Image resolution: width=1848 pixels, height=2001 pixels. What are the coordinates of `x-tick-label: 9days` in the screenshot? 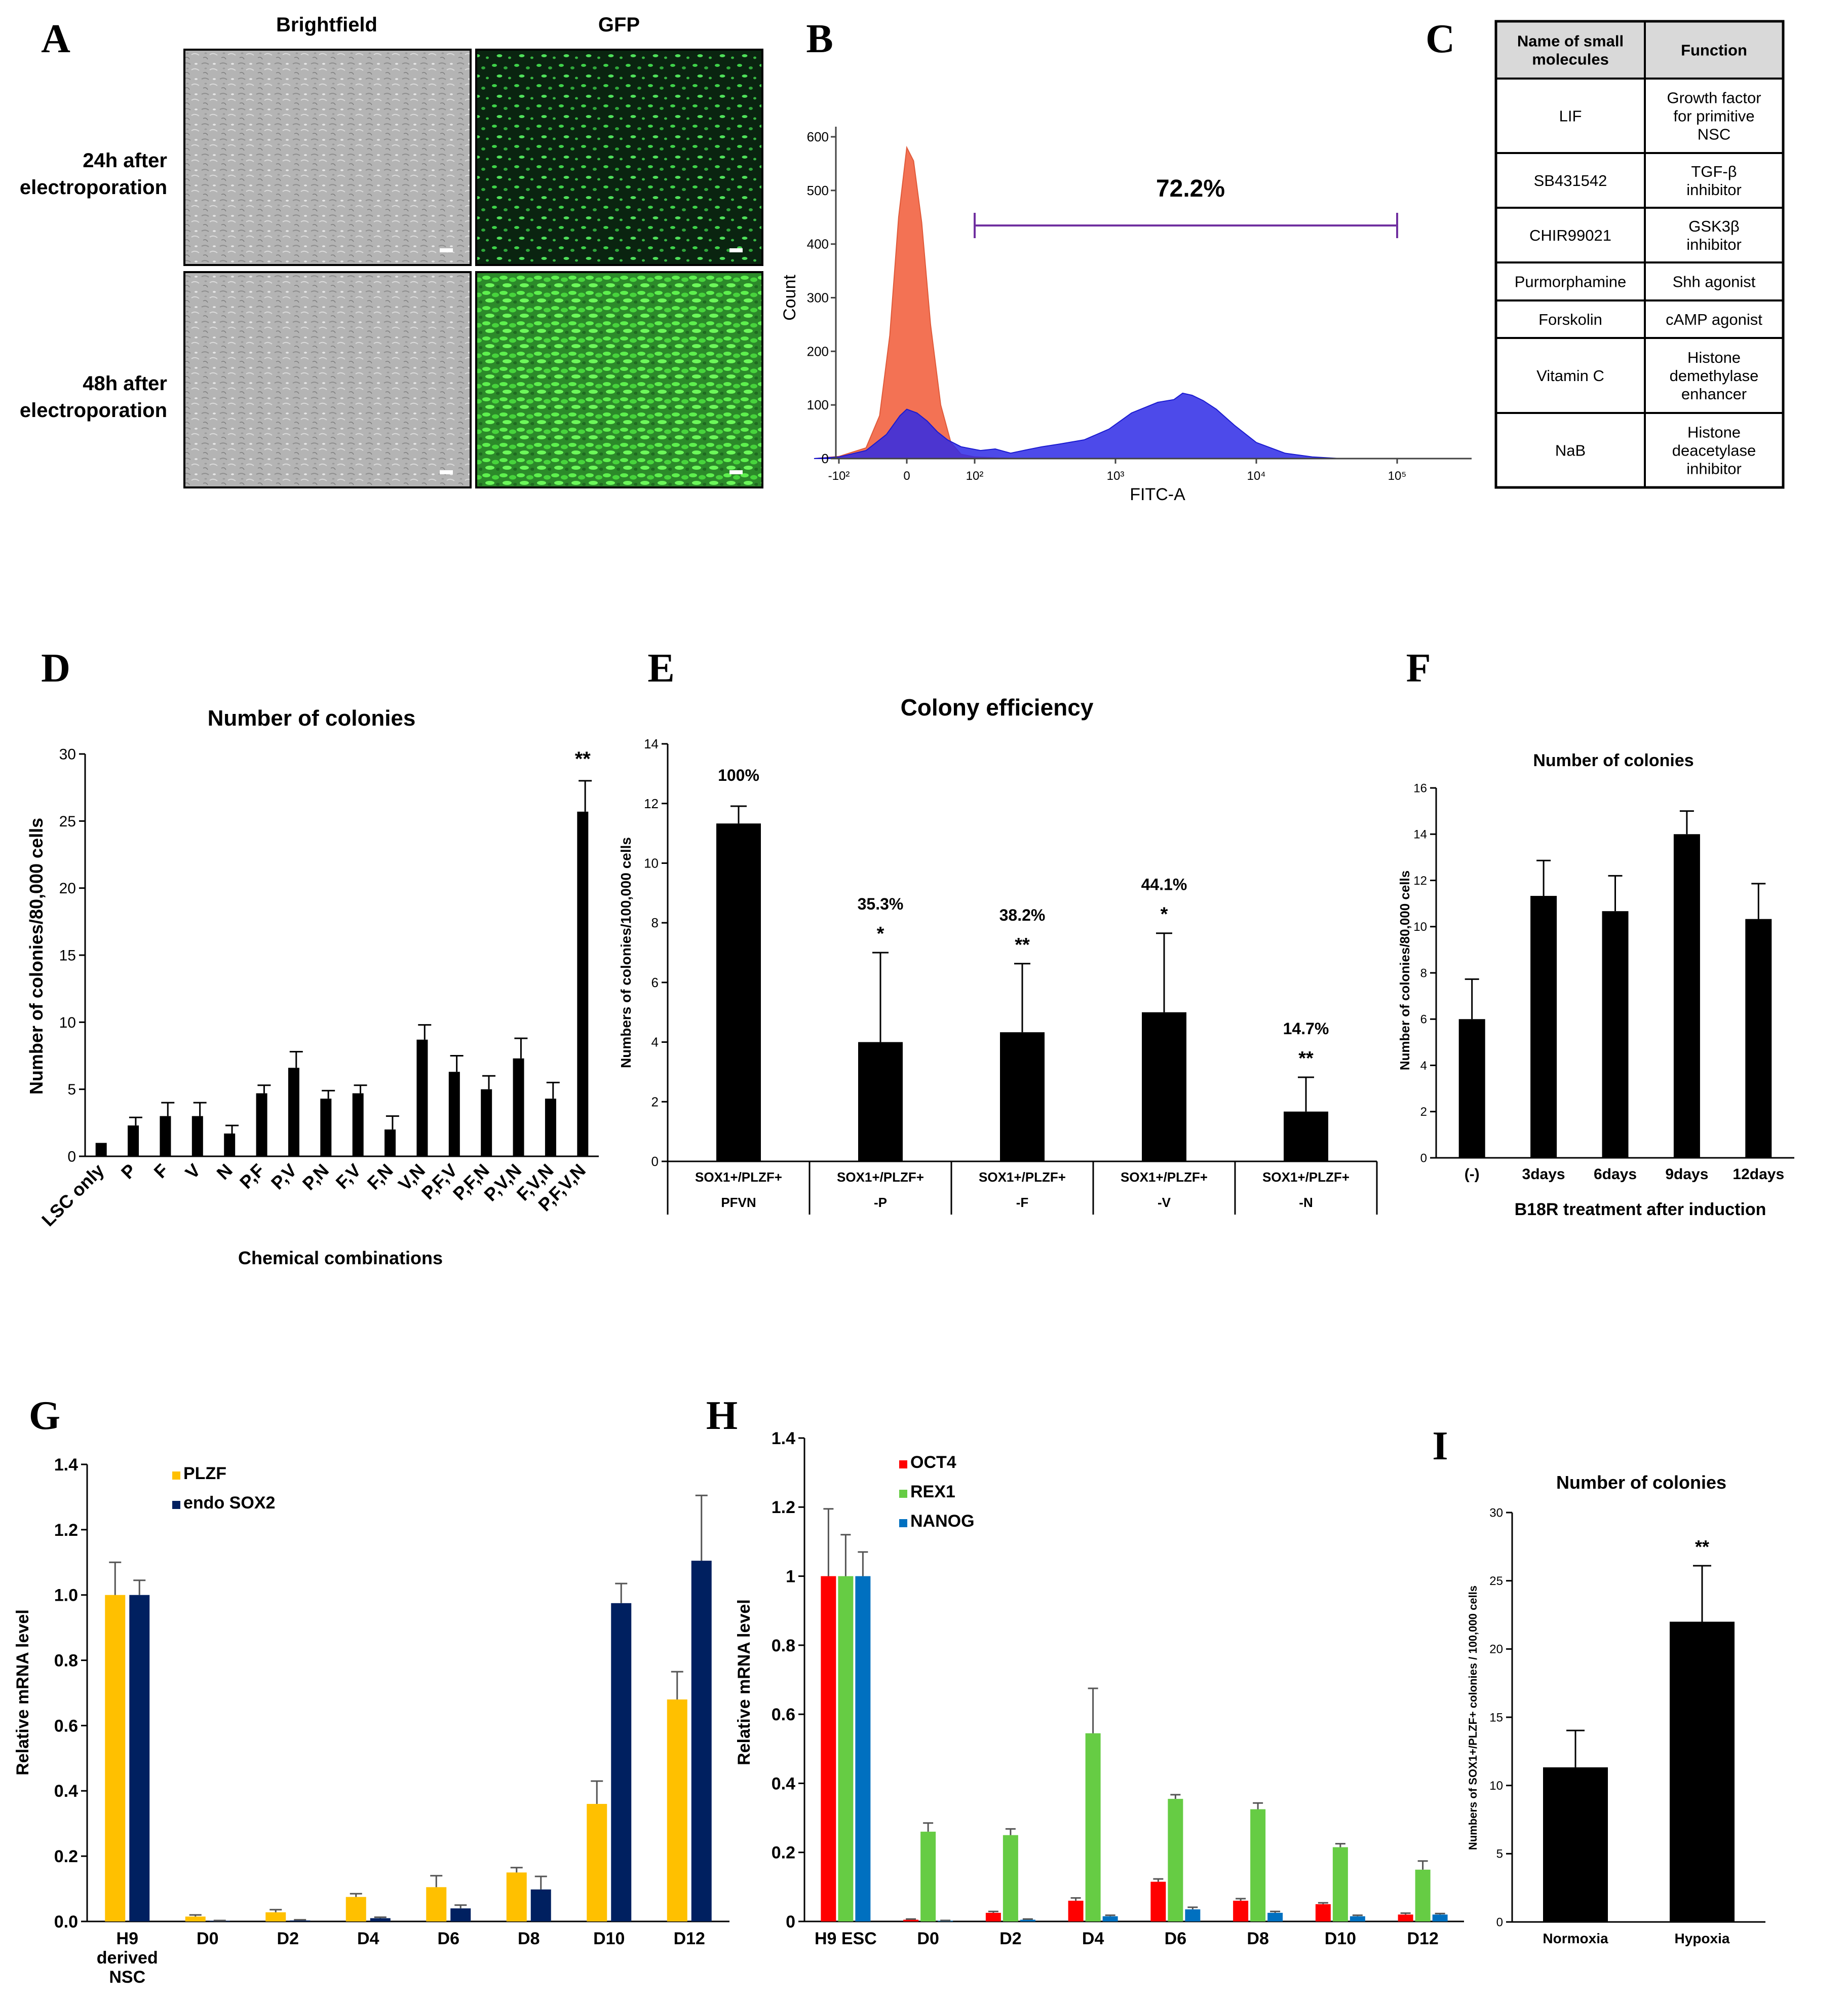 It's located at (1686, 1174).